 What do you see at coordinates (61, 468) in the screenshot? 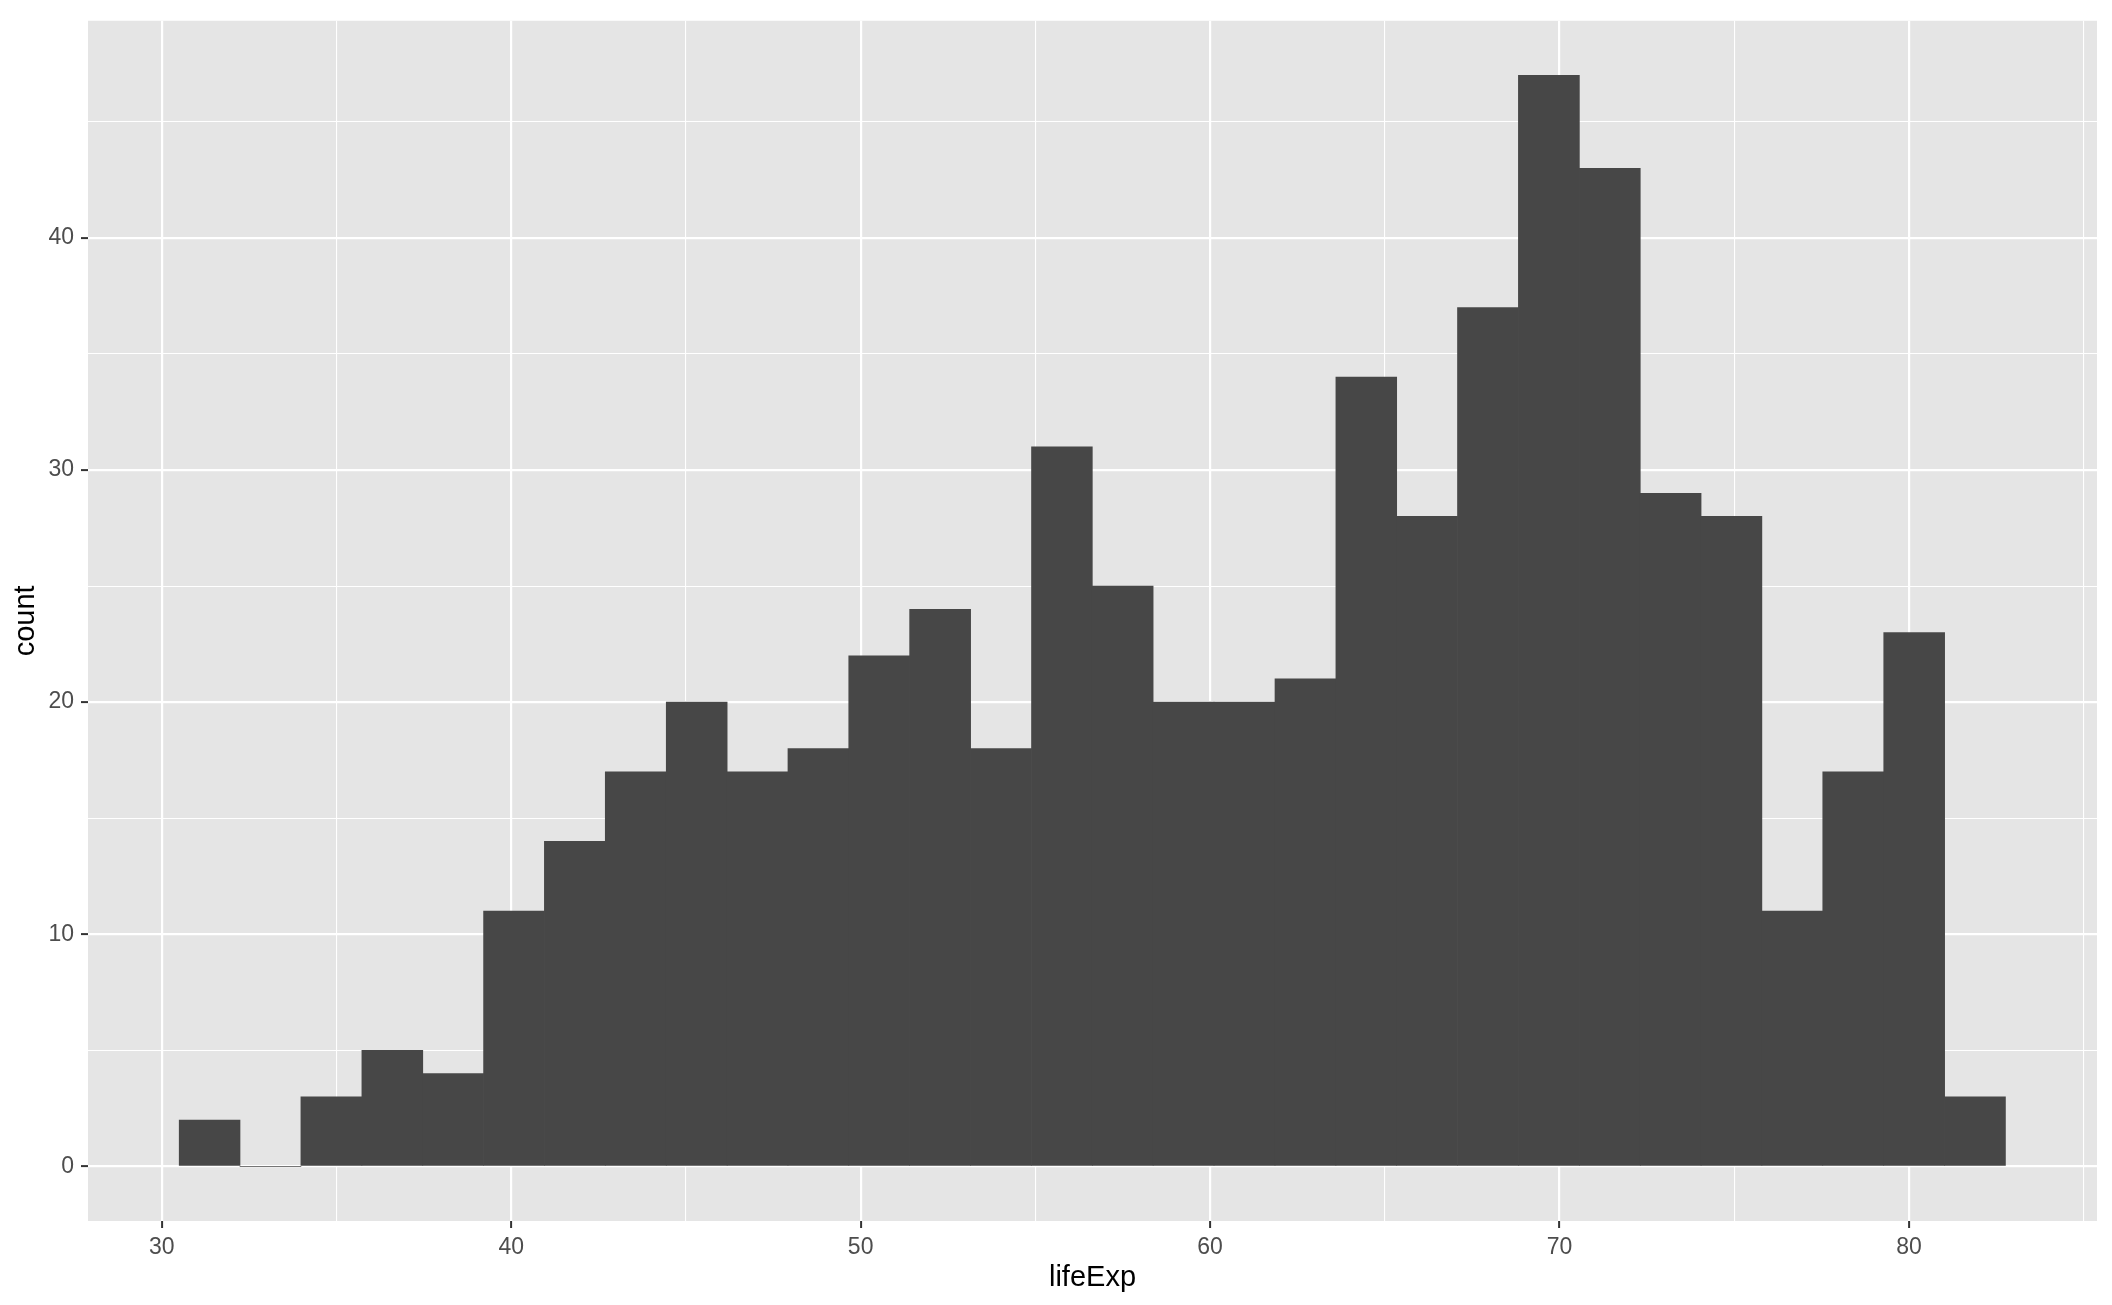
I see `y-tick-label: 30` at bounding box center [61, 468].